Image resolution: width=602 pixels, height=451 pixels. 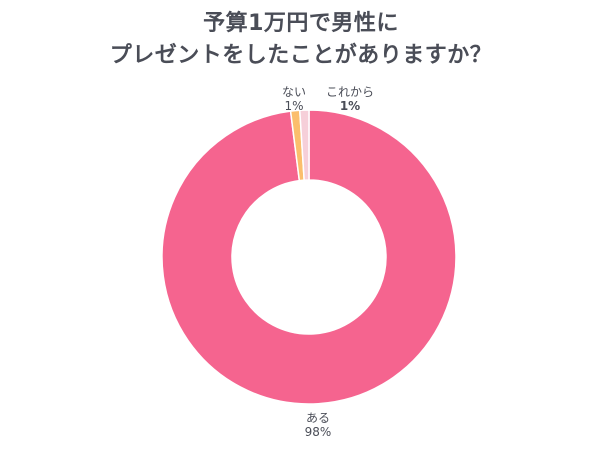 What do you see at coordinates (301, 23) in the screenshot?
I see `chart-title-line-1: 予算1万円で男性に` at bounding box center [301, 23].